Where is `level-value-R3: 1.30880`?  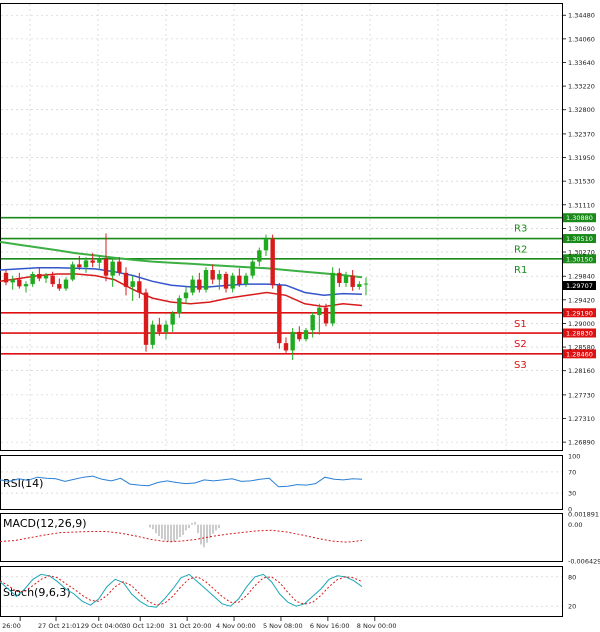 level-value-R3: 1.30880 is located at coordinates (579, 218).